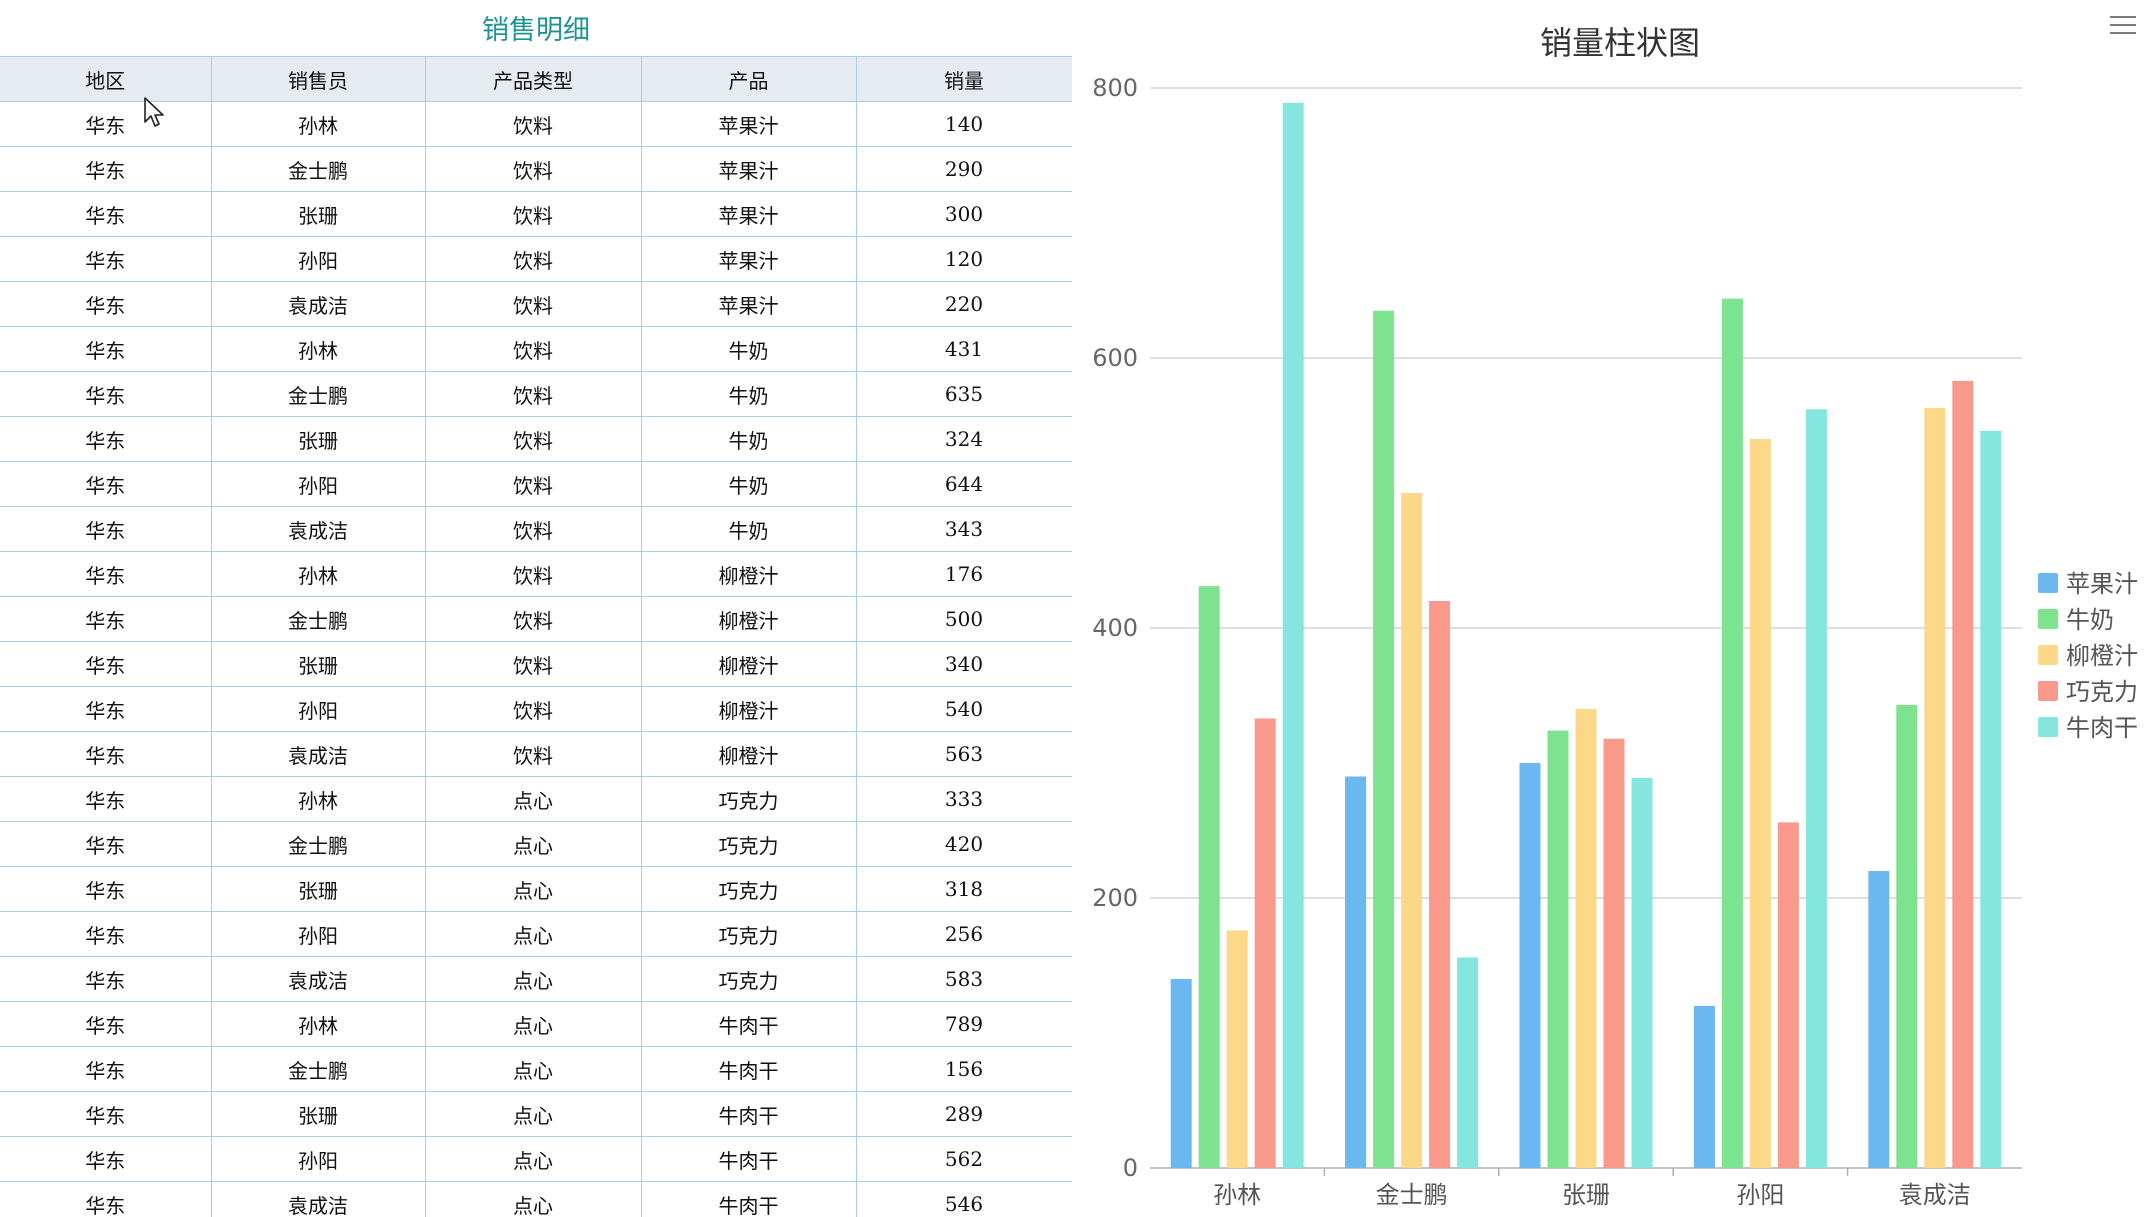 The width and height of the screenshot is (2149, 1217). What do you see at coordinates (2102, 728) in the screenshot?
I see `legend-item-label: 牛肉干` at bounding box center [2102, 728].